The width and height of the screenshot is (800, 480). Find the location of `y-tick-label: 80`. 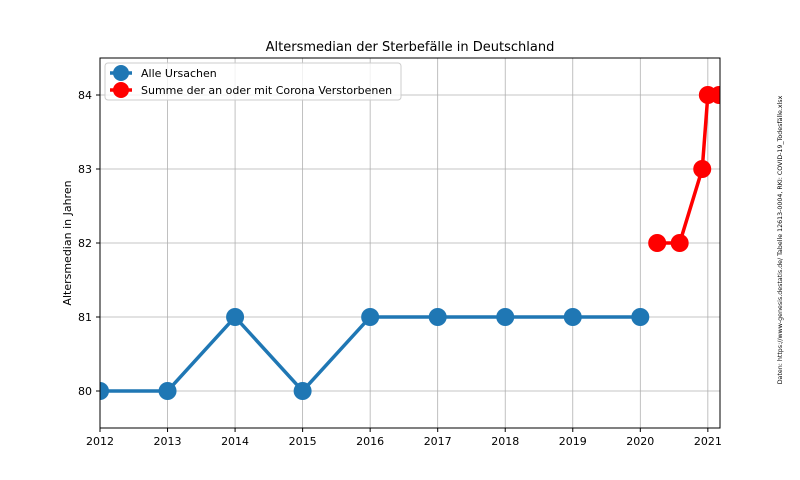

y-tick-label: 80 is located at coordinates (85, 391).